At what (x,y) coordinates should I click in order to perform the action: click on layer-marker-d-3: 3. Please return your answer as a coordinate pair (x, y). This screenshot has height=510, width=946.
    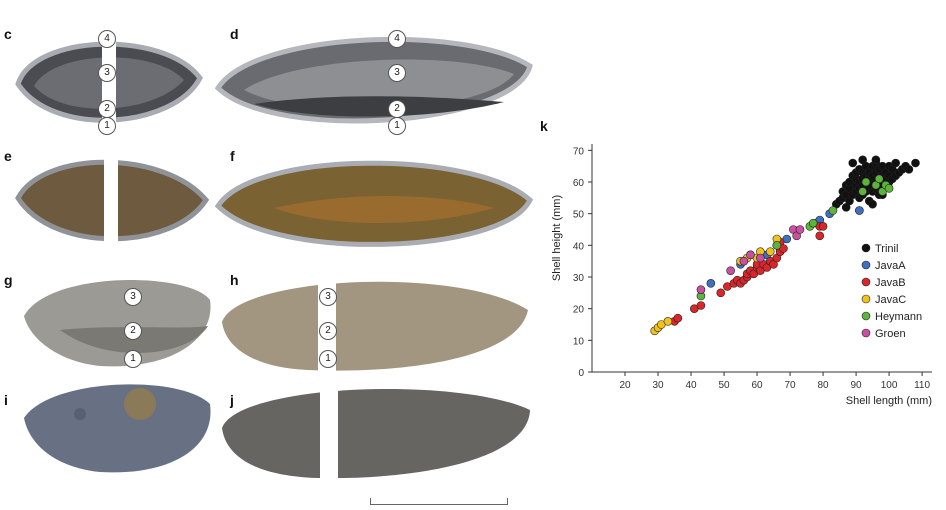
    Looking at the image, I should click on (397, 73).